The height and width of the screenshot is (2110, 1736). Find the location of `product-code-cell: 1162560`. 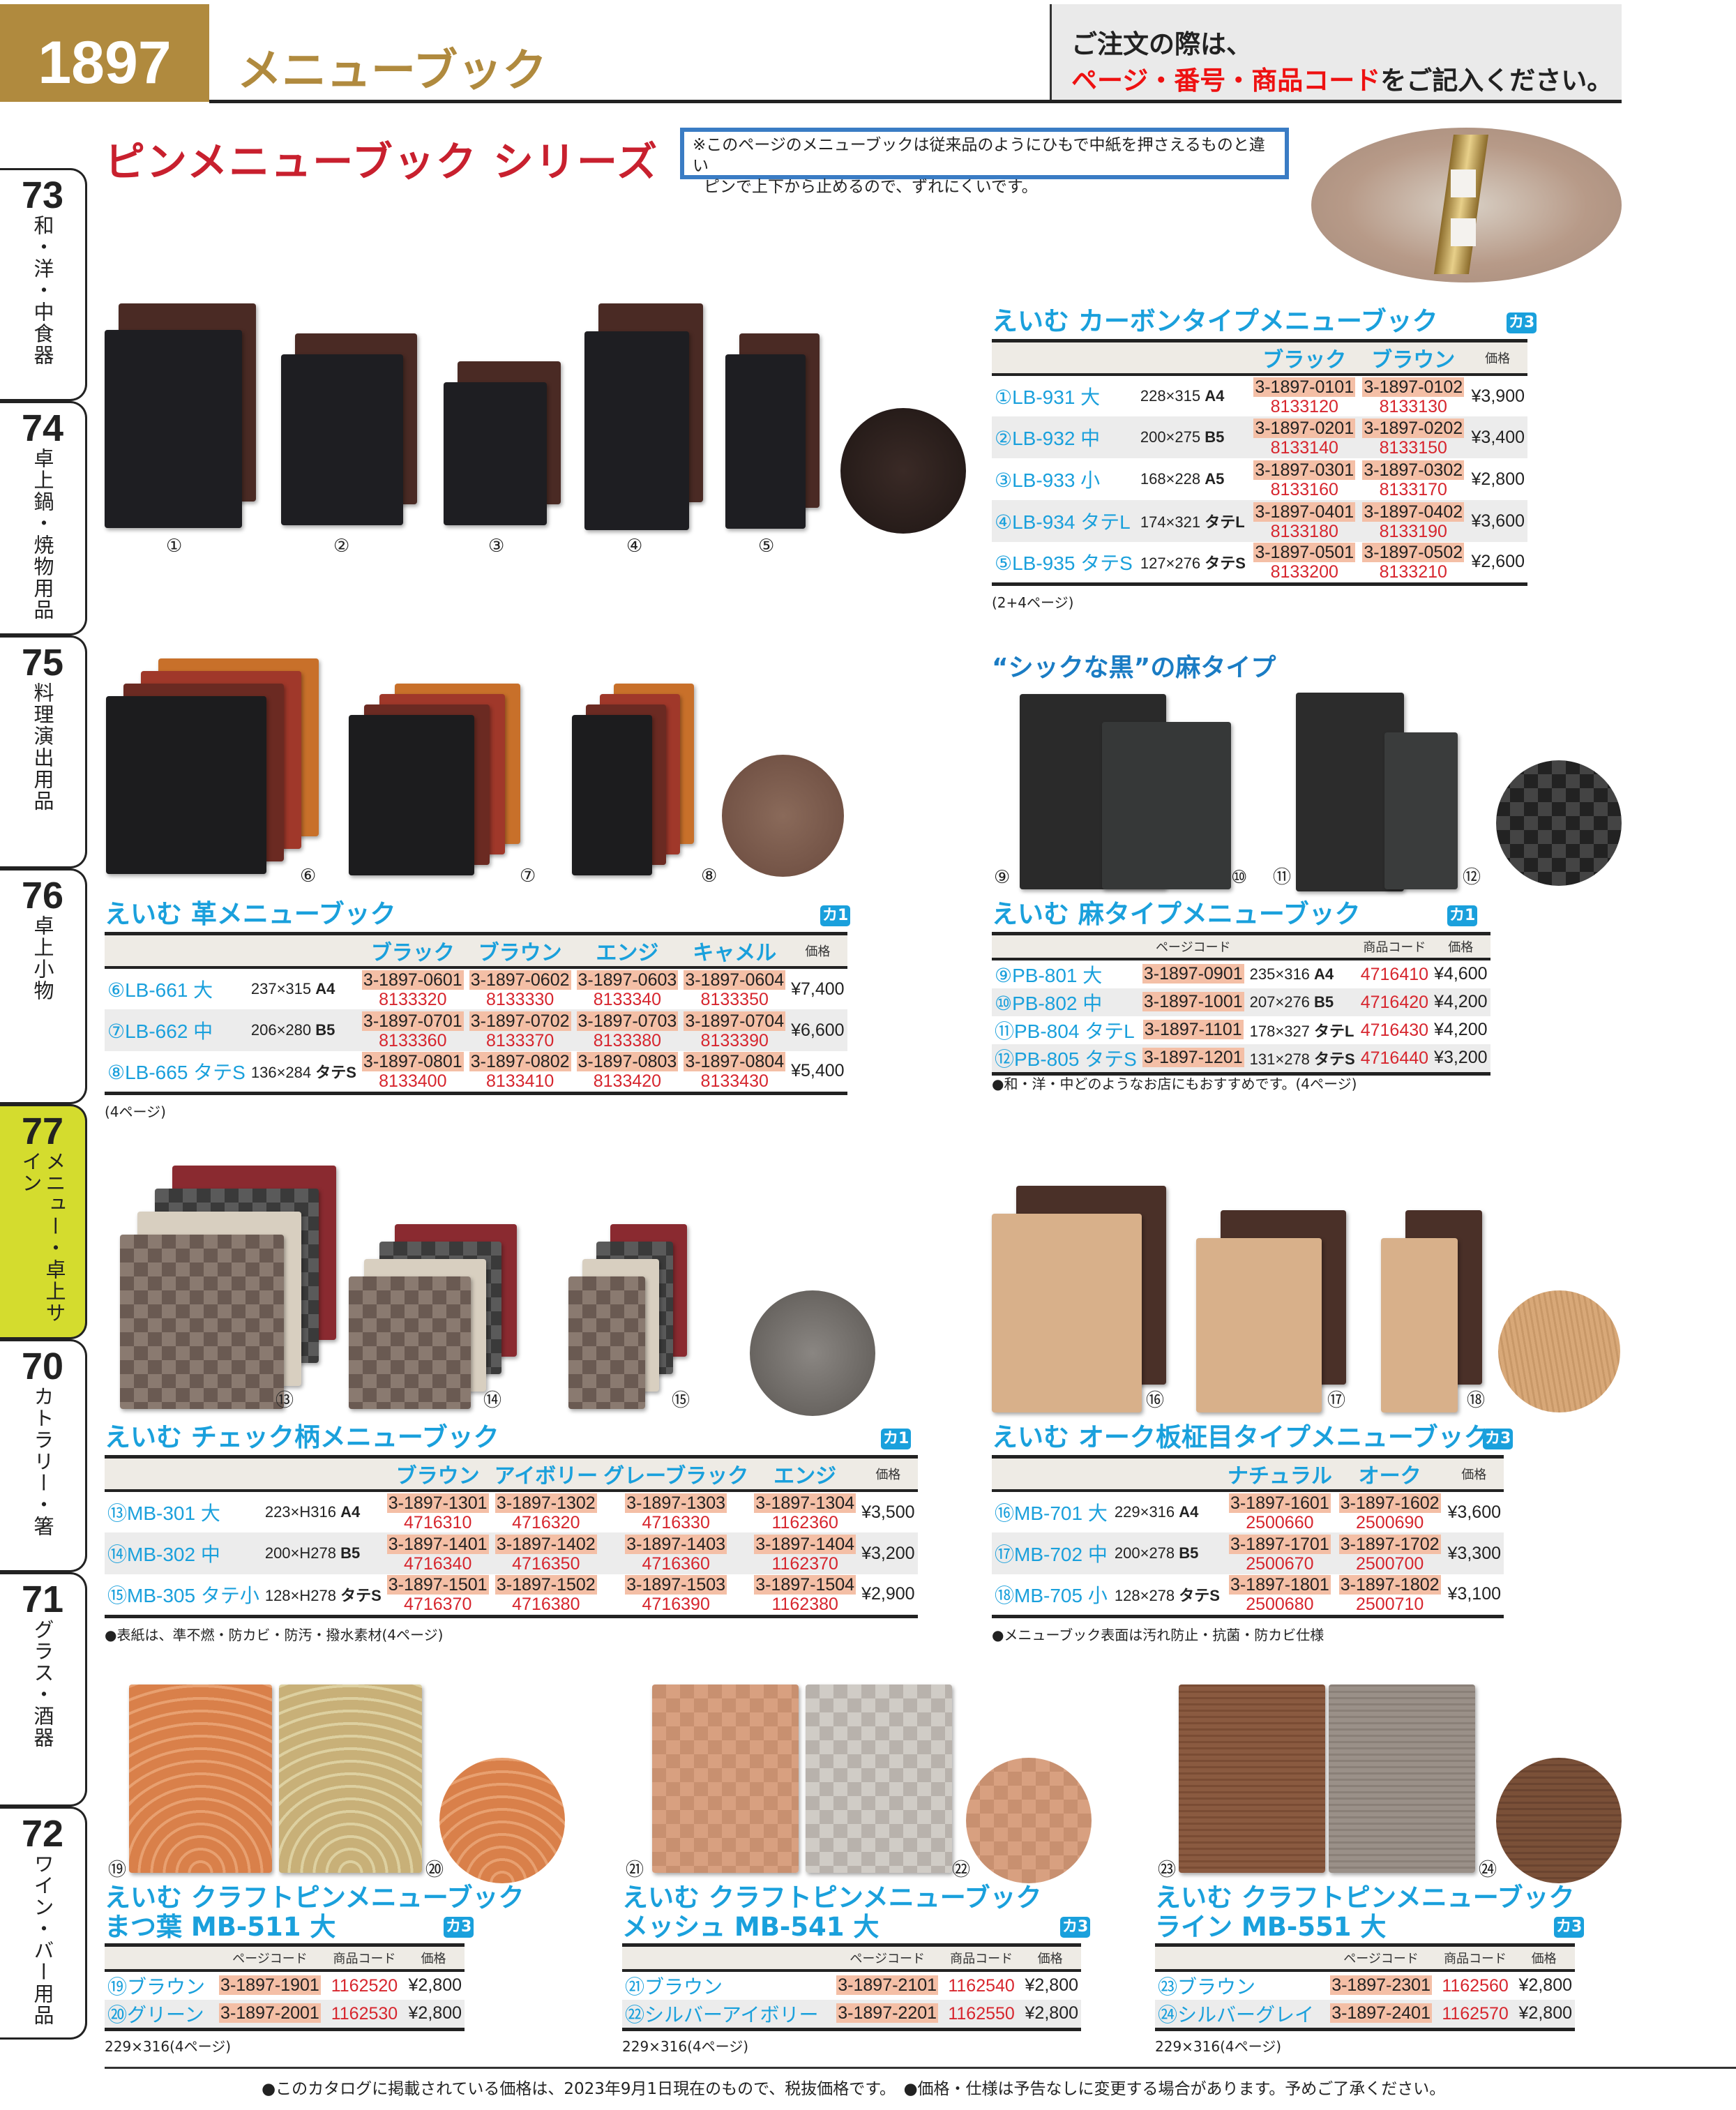

product-code-cell: 1162560 is located at coordinates (1475, 1985).